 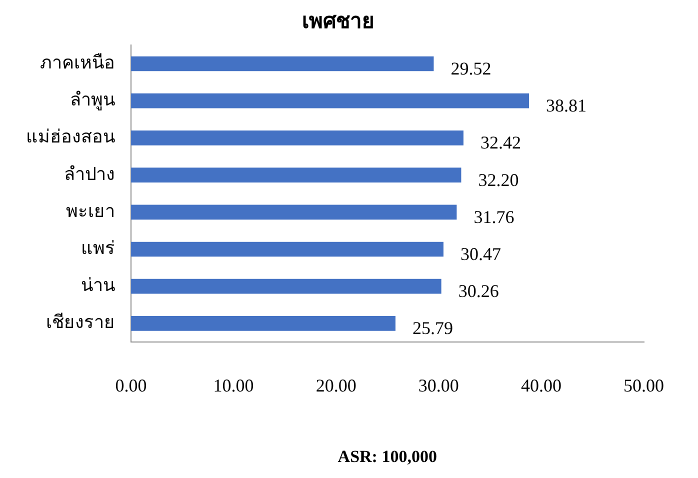 What do you see at coordinates (336, 386) in the screenshot?
I see `x-tick-label: 20.00` at bounding box center [336, 386].